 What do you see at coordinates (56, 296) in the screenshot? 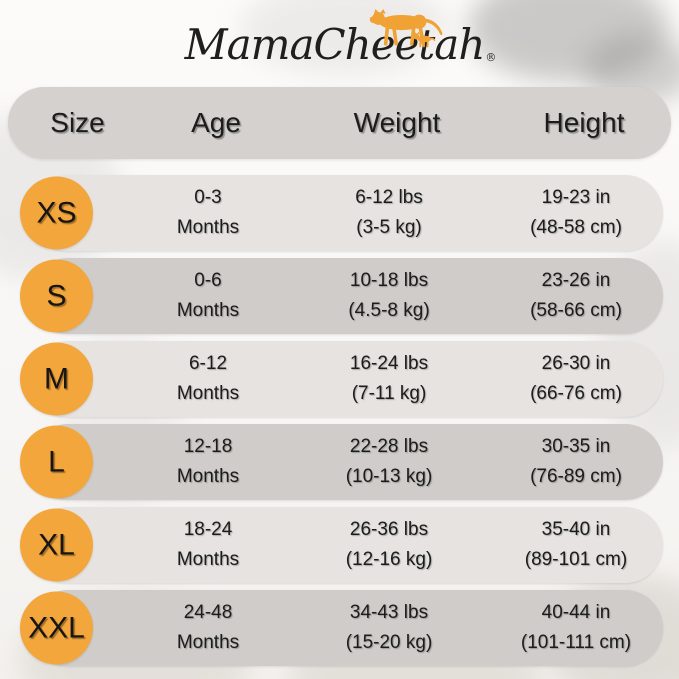
I see `size-badge-s: S` at bounding box center [56, 296].